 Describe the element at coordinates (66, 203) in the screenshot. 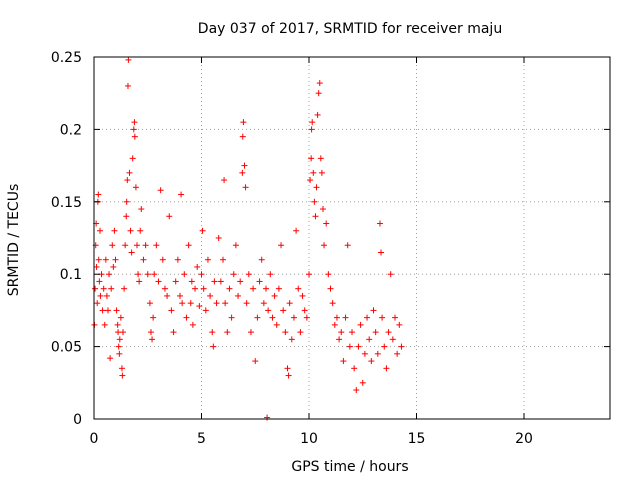

I see `y-tick-label: 0.15` at that location.